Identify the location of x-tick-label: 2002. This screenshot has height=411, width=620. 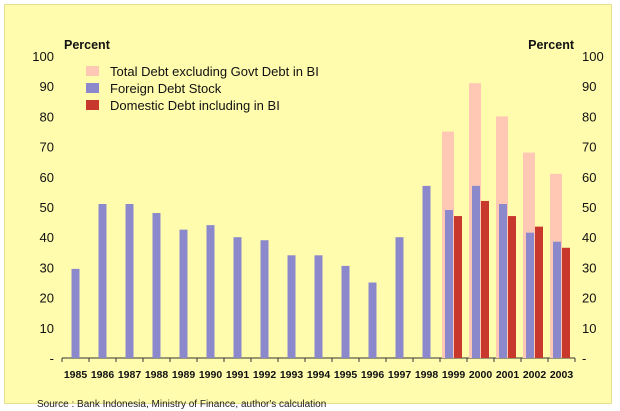
(535, 375).